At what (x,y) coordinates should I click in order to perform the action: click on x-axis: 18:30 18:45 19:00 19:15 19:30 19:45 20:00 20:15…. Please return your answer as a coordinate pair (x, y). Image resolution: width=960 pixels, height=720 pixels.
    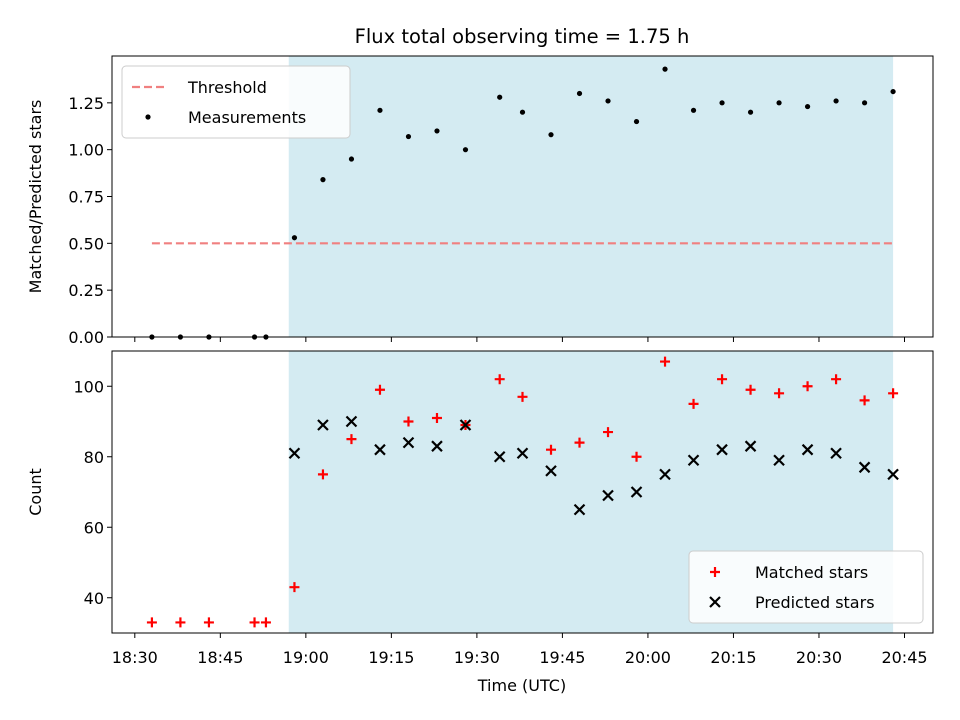
    Looking at the image, I should click on (520, 657).